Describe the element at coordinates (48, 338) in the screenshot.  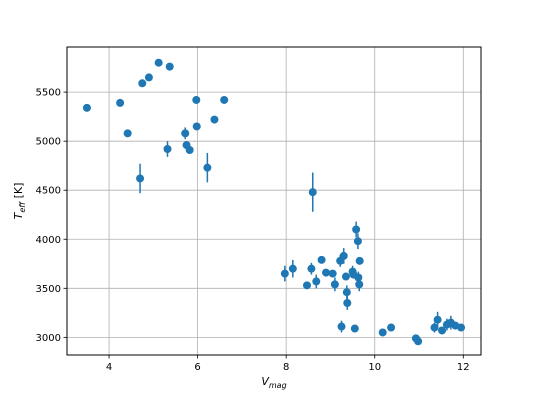
I see `y-tick-label: 3000` at that location.